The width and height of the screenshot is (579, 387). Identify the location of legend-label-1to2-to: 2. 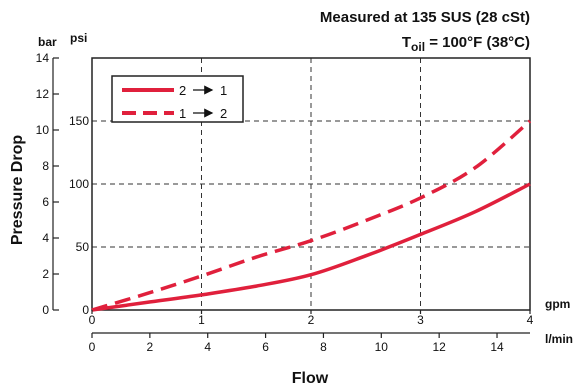
(223, 113).